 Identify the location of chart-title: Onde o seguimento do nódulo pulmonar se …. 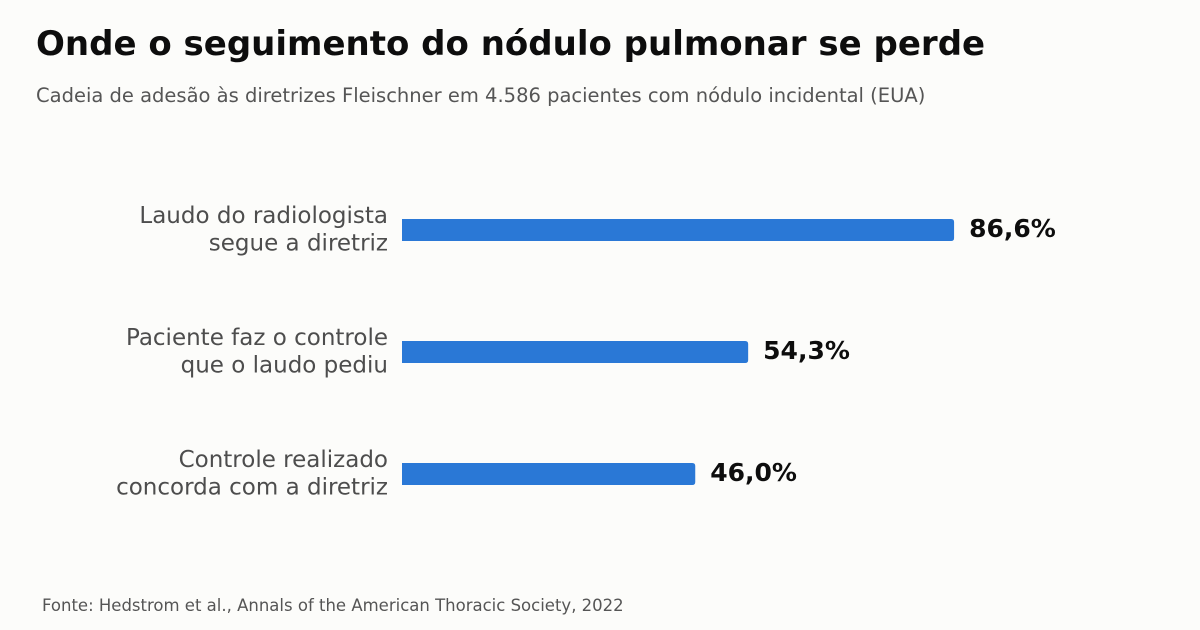
(511, 44).